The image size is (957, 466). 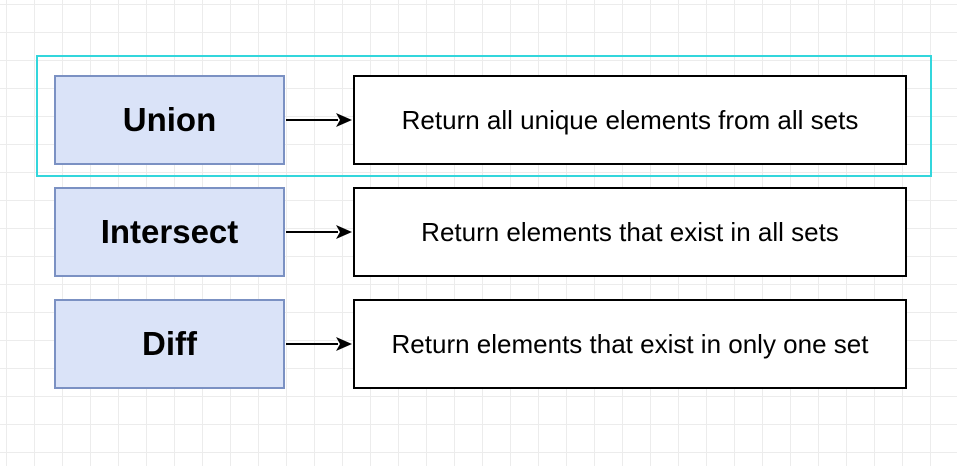 I want to click on term-box-intersect: Intersect, so click(x=169, y=232).